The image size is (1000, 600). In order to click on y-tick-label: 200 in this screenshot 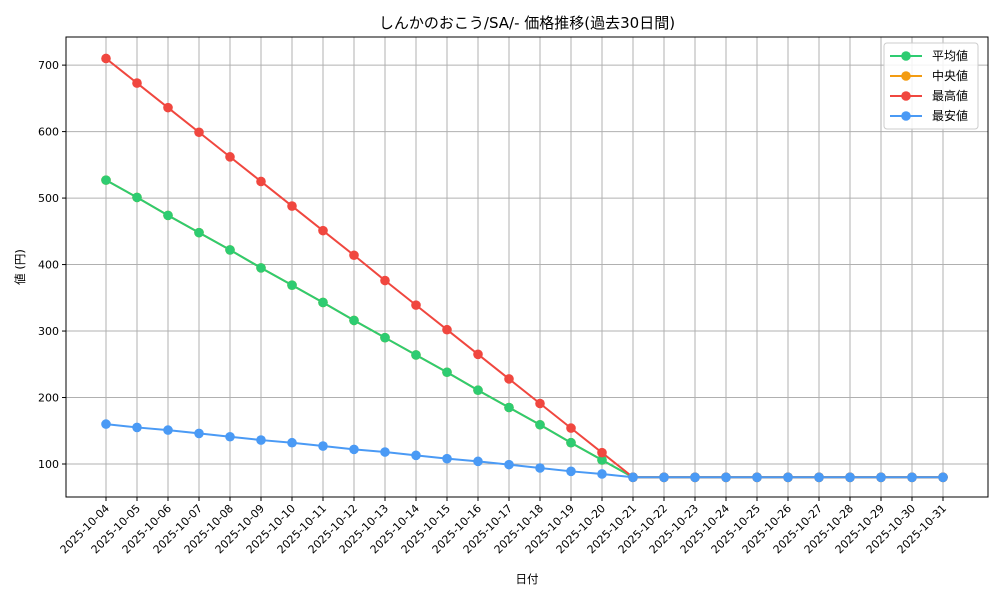, I will do `click(48, 398)`.